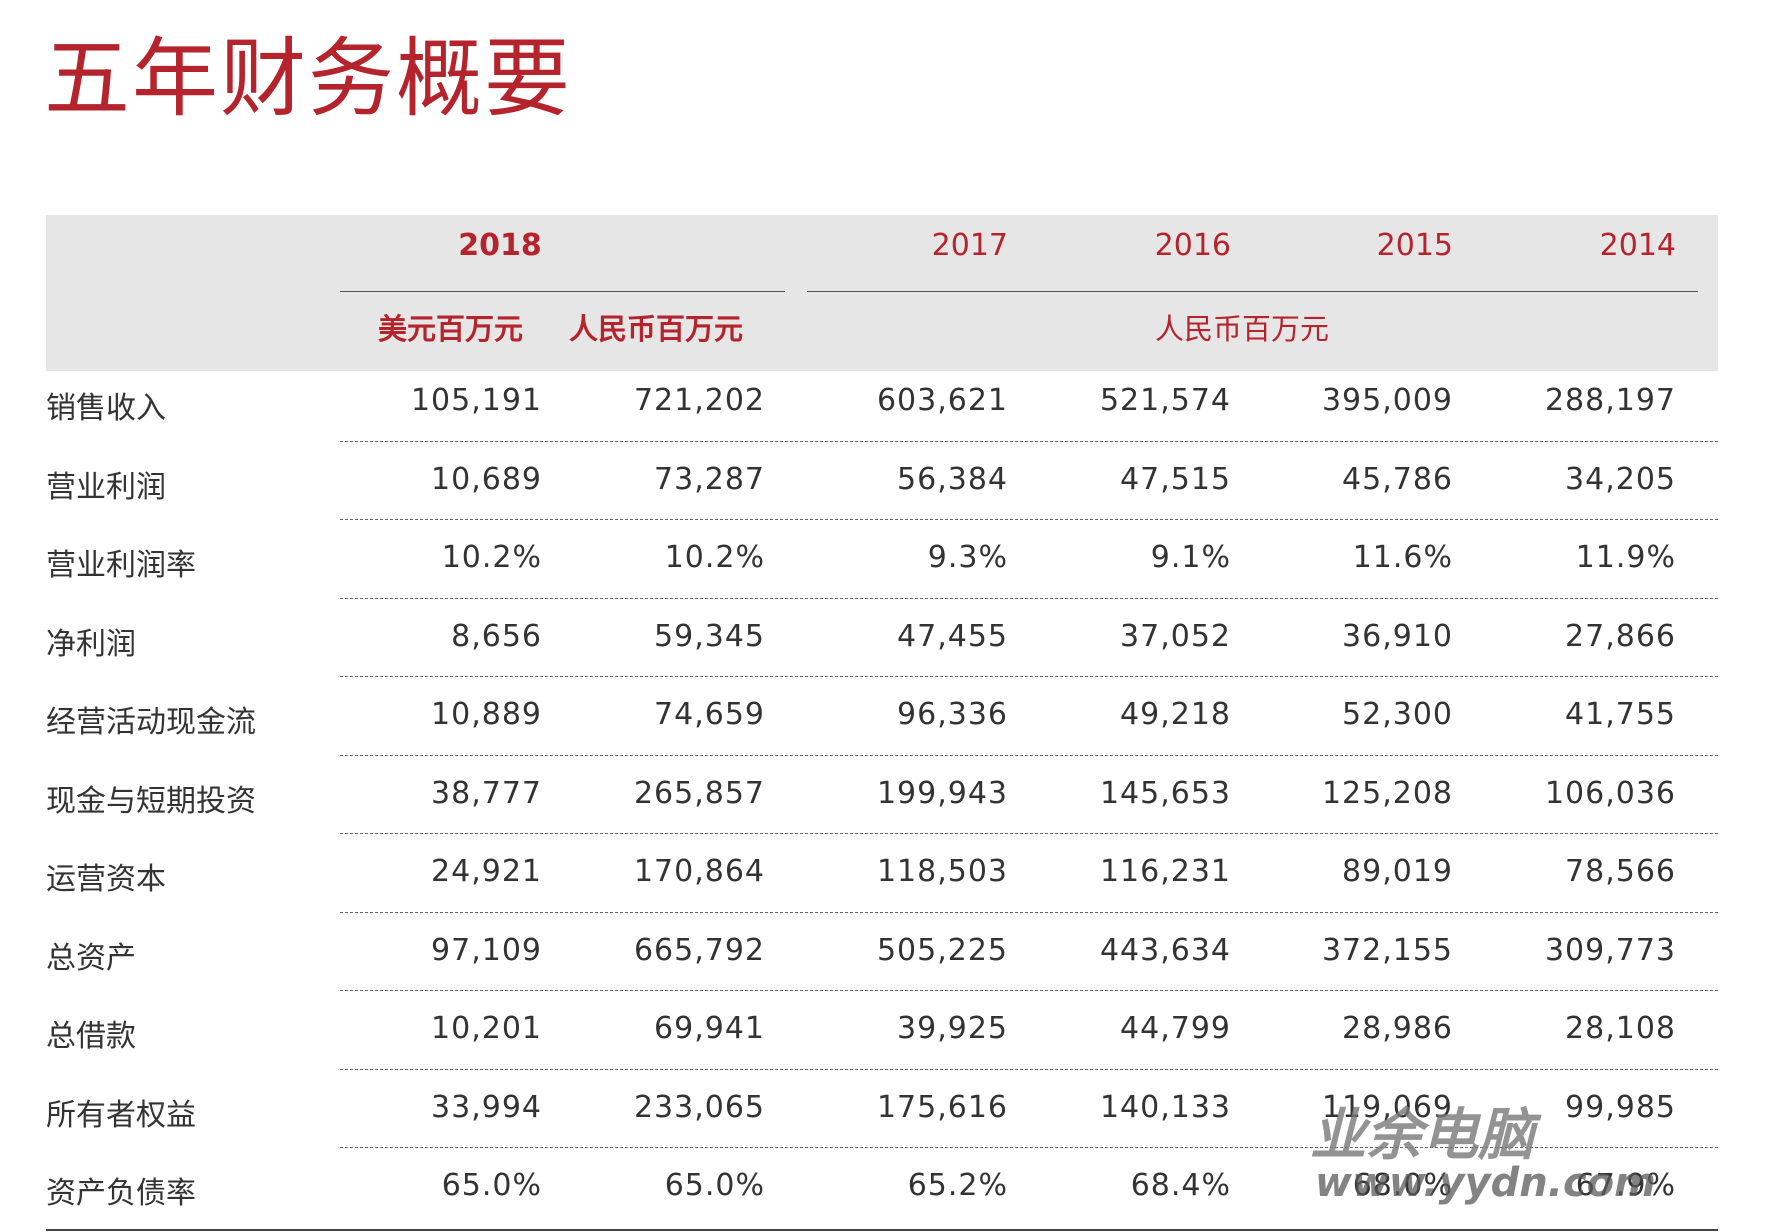 The width and height of the screenshot is (1768, 1232). Describe the element at coordinates (882, 1230) in the screenshot. I see `bottom-rule` at that location.